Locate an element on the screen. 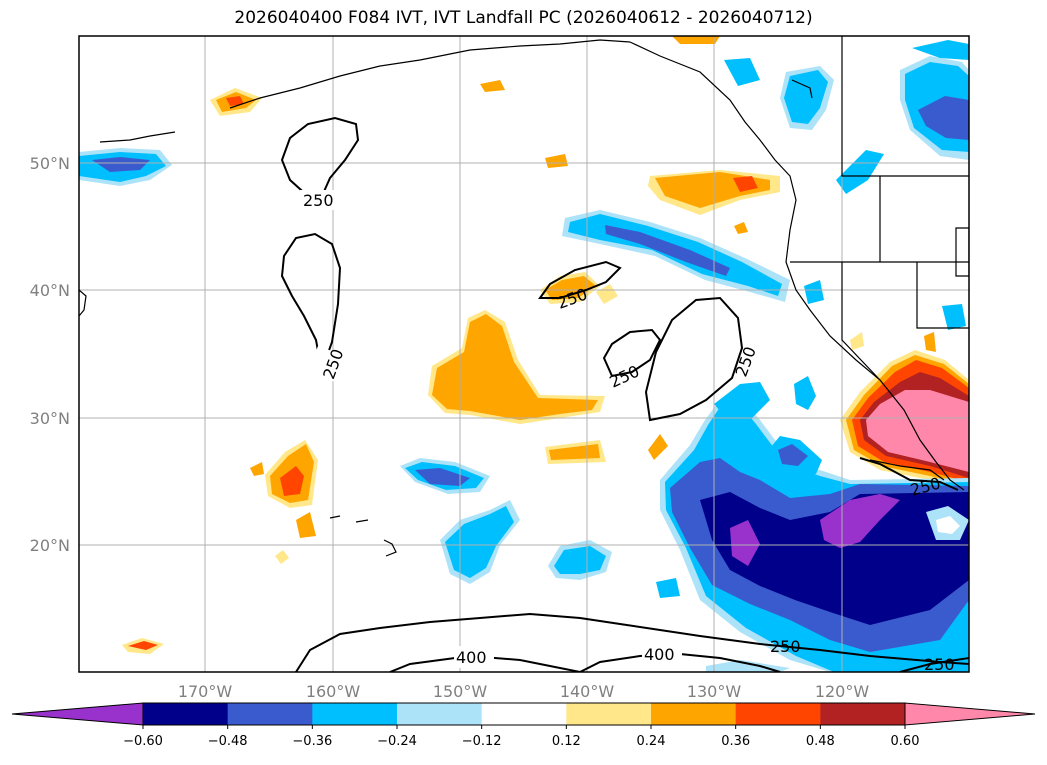  lat-tick: 40°N is located at coordinates (50, 290).